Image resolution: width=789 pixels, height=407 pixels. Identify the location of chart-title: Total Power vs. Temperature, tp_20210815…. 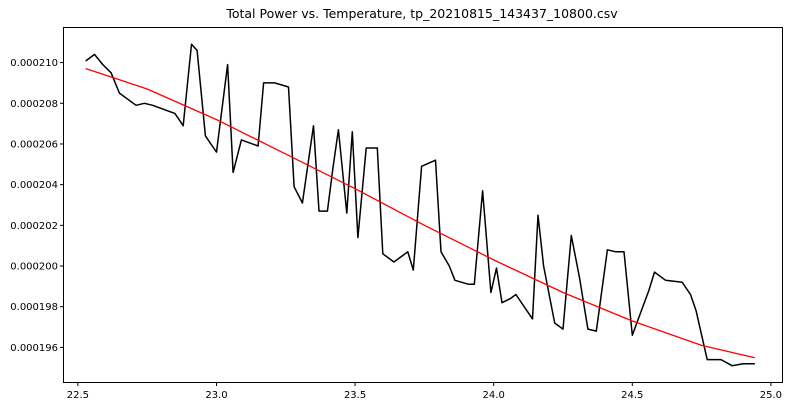
(421, 13).